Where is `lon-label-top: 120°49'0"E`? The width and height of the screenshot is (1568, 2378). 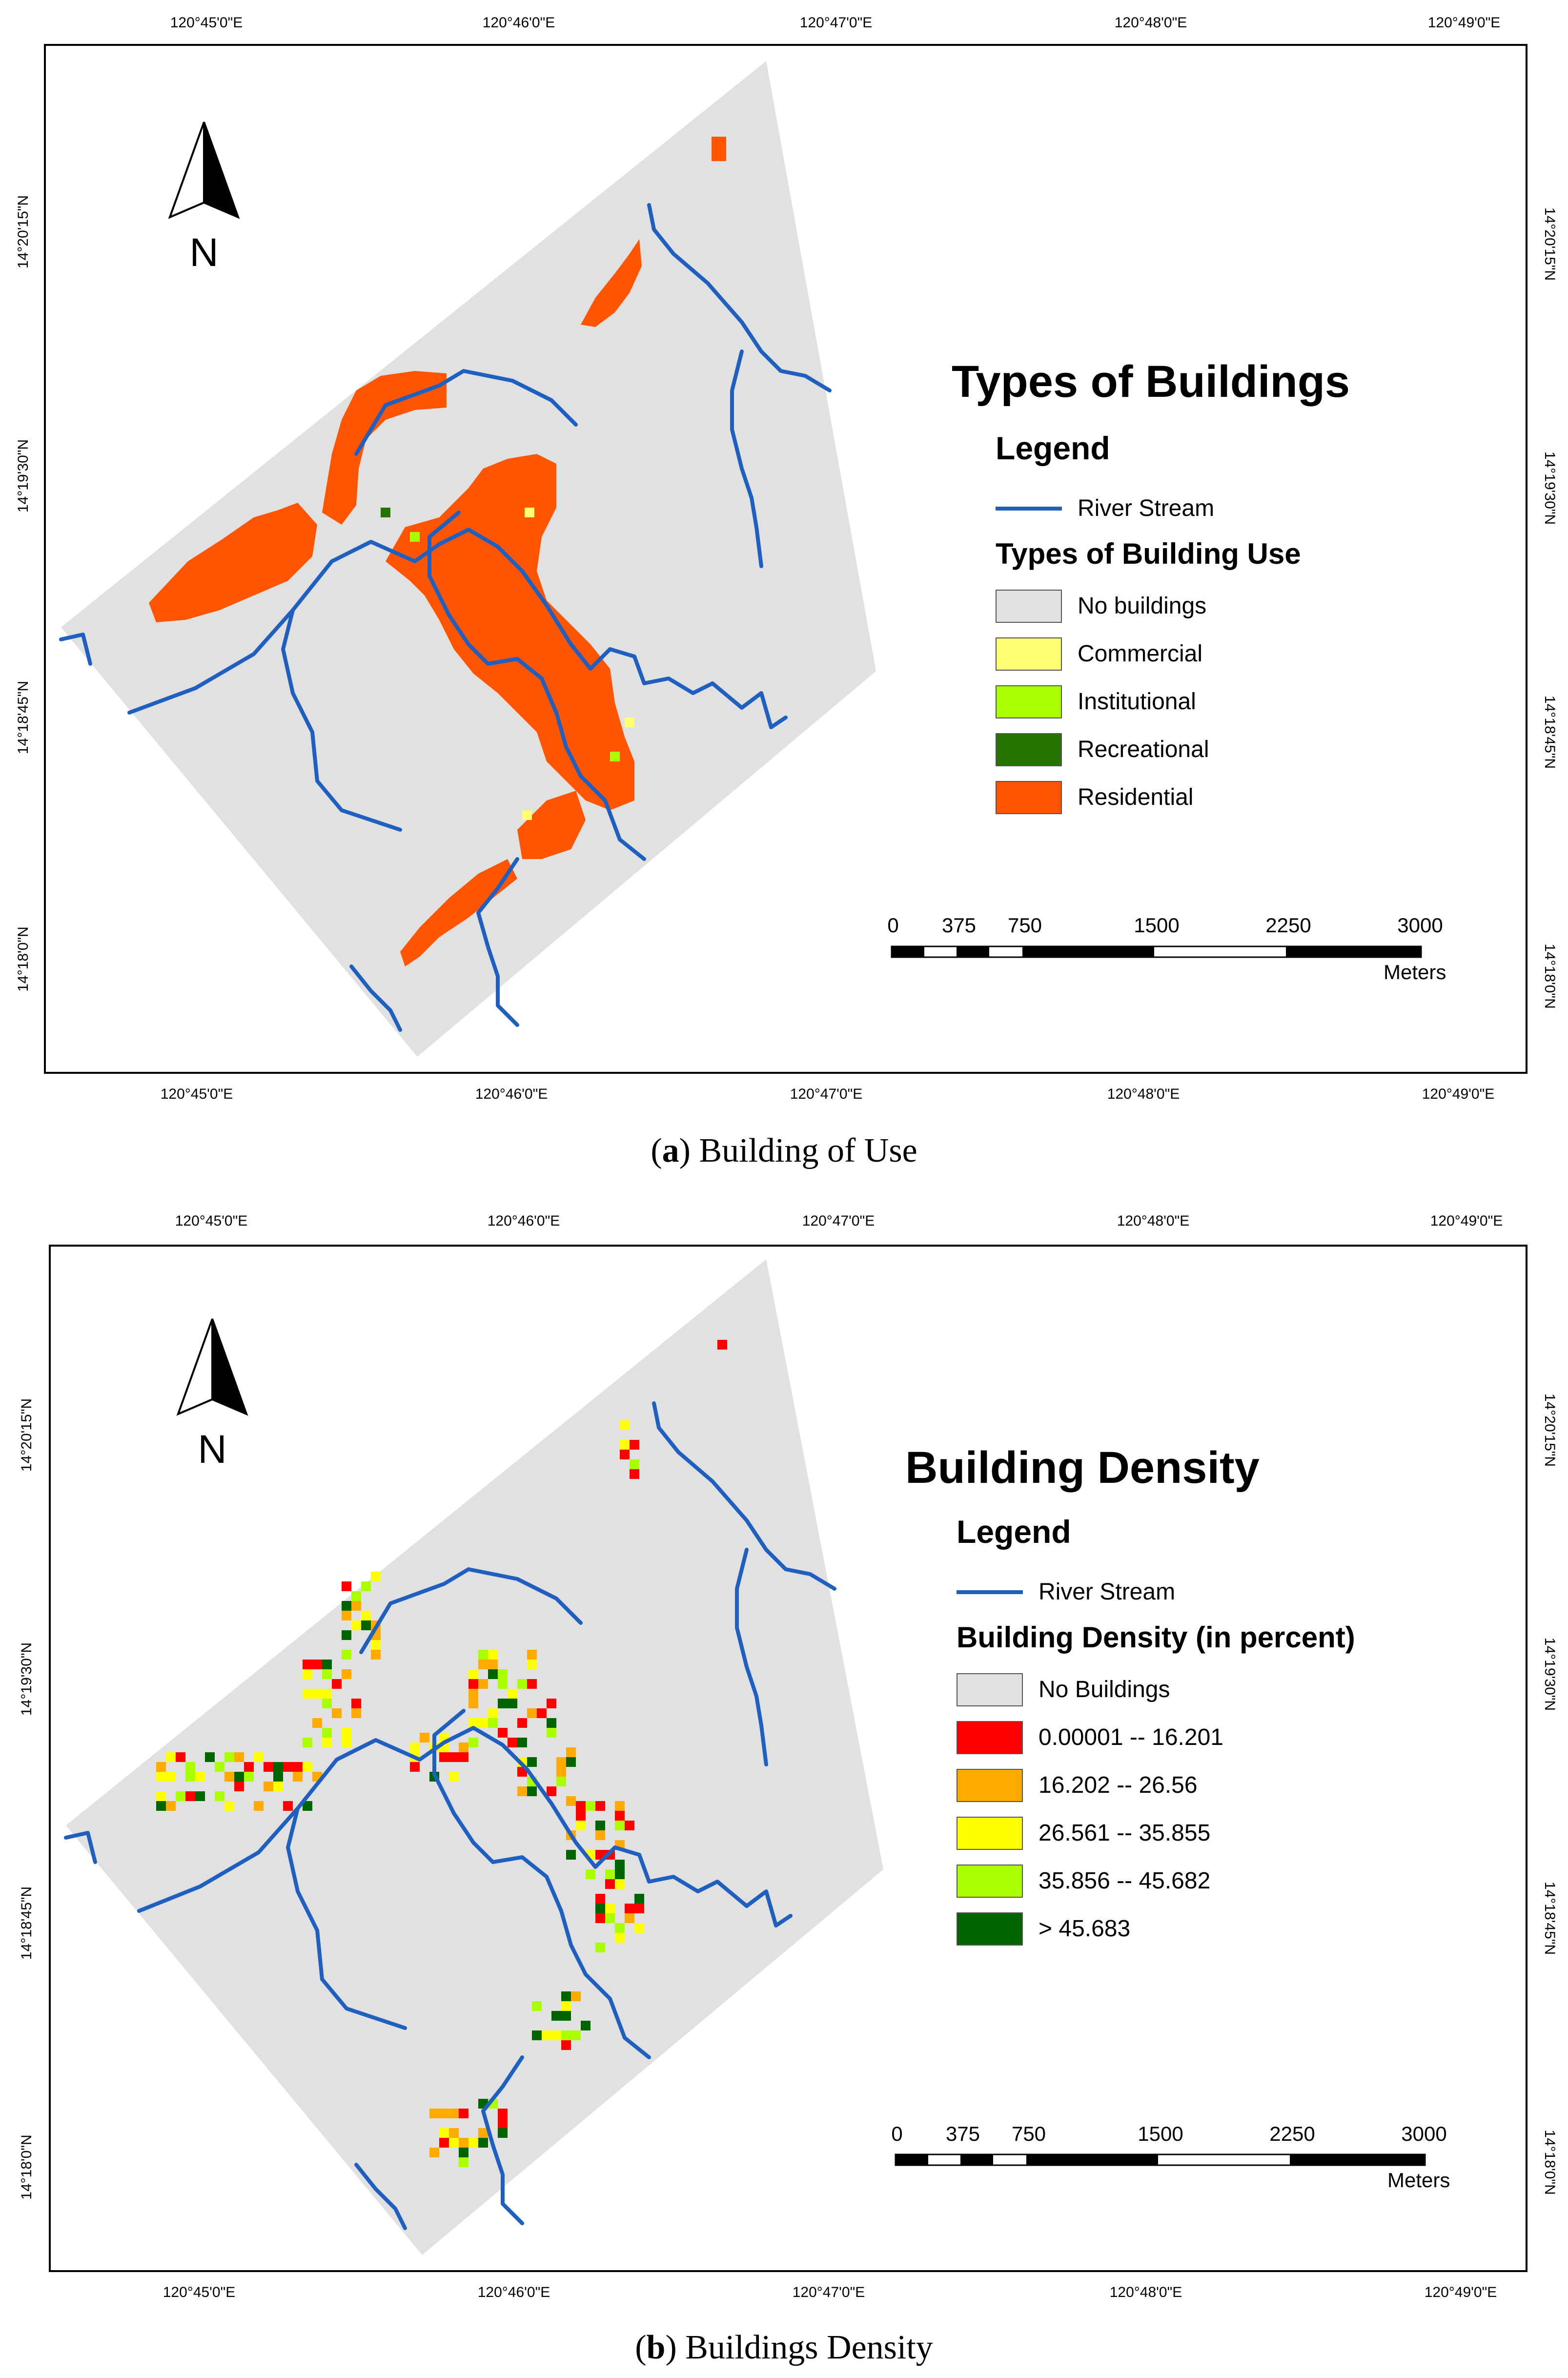 lon-label-top: 120°49'0"E is located at coordinates (1466, 1221).